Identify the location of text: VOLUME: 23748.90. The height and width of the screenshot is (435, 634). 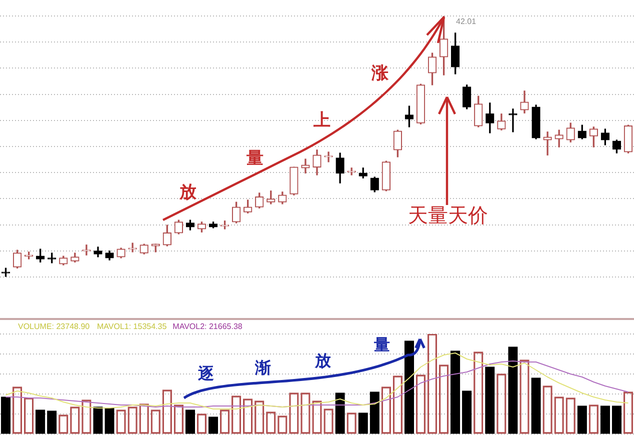
(54, 327).